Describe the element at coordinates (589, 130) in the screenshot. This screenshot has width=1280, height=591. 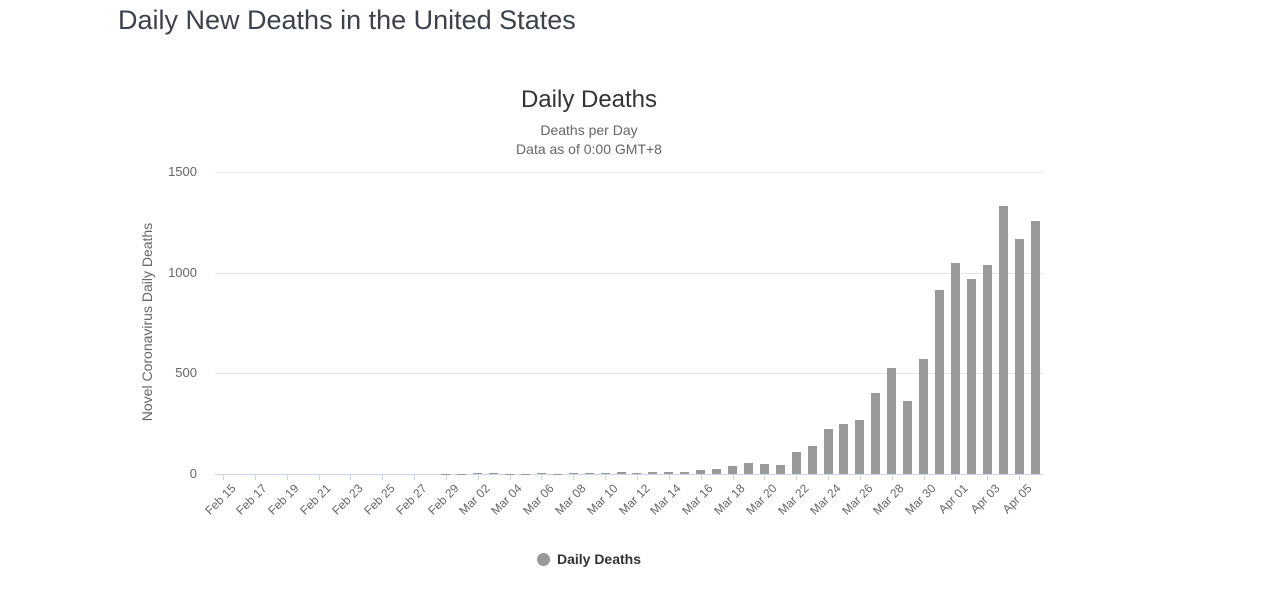
I see `chart-subtitle-line1: Deaths per Day` at that location.